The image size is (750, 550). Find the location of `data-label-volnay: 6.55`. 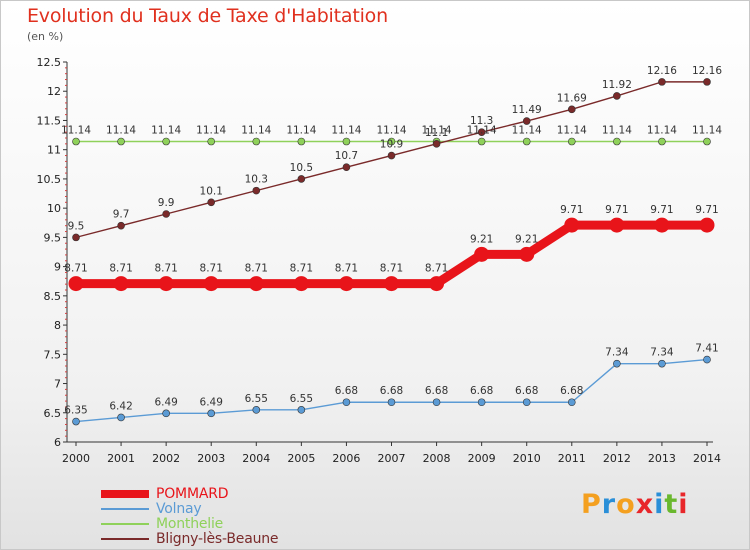

data-label-volnay: 6.55 is located at coordinates (301, 399).